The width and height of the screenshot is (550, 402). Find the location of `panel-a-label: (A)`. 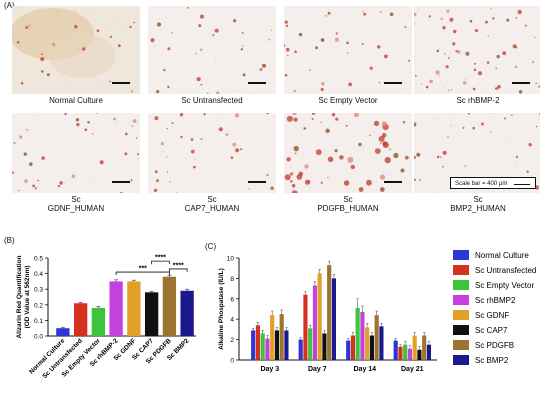

panel-a-label: (A) is located at coordinates (9, 5).